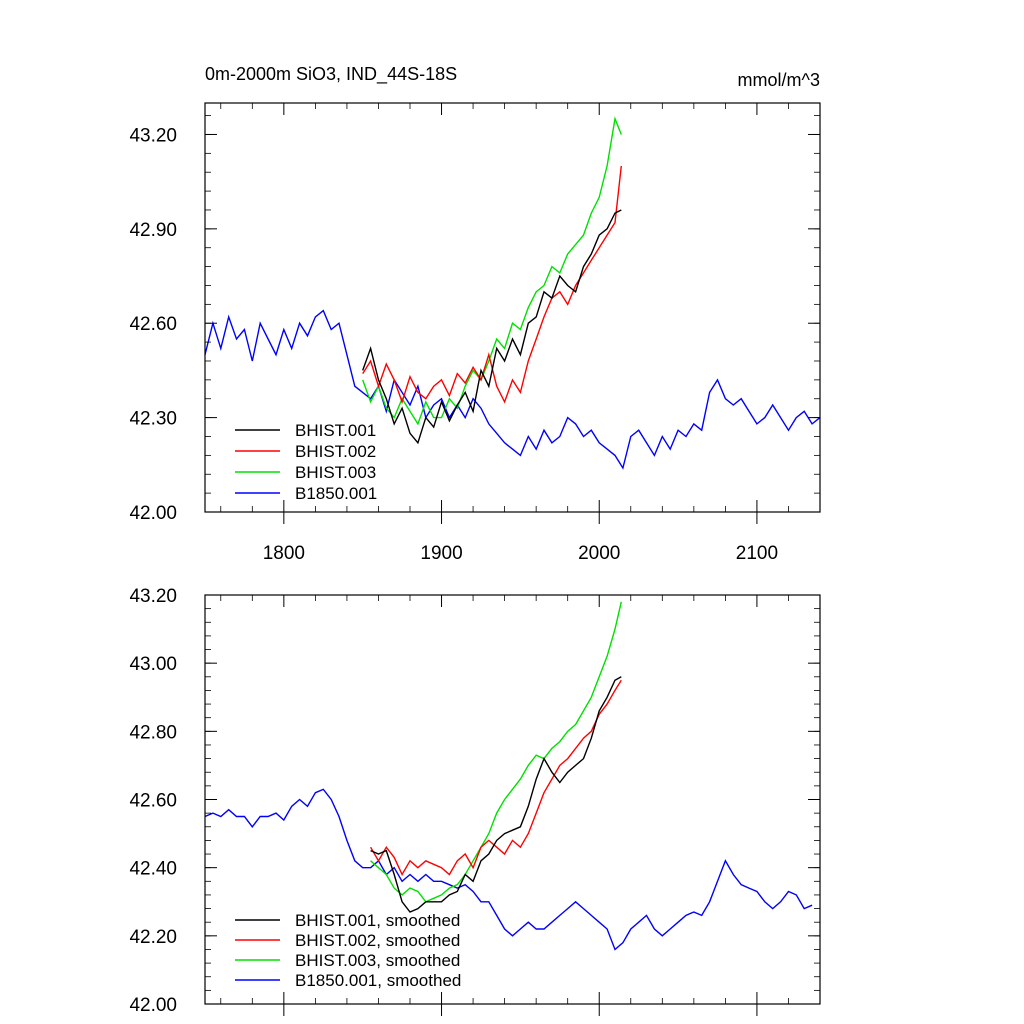  What do you see at coordinates (336, 493) in the screenshot?
I see `legend-label: B1850.001` at bounding box center [336, 493].